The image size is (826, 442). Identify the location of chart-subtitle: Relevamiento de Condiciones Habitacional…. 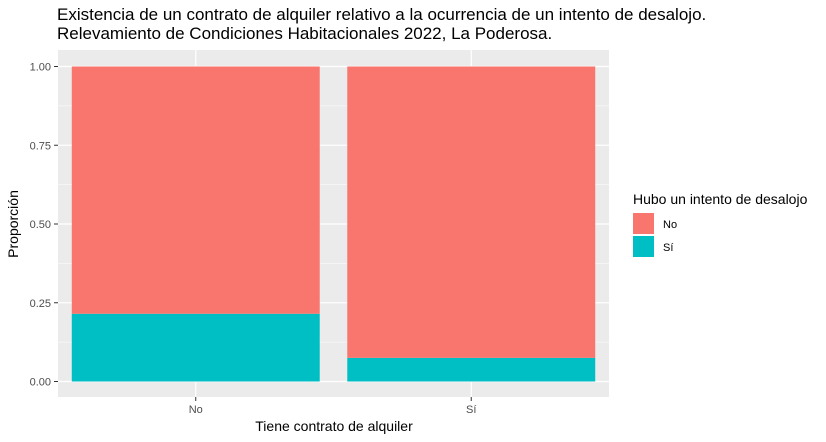
(305, 33).